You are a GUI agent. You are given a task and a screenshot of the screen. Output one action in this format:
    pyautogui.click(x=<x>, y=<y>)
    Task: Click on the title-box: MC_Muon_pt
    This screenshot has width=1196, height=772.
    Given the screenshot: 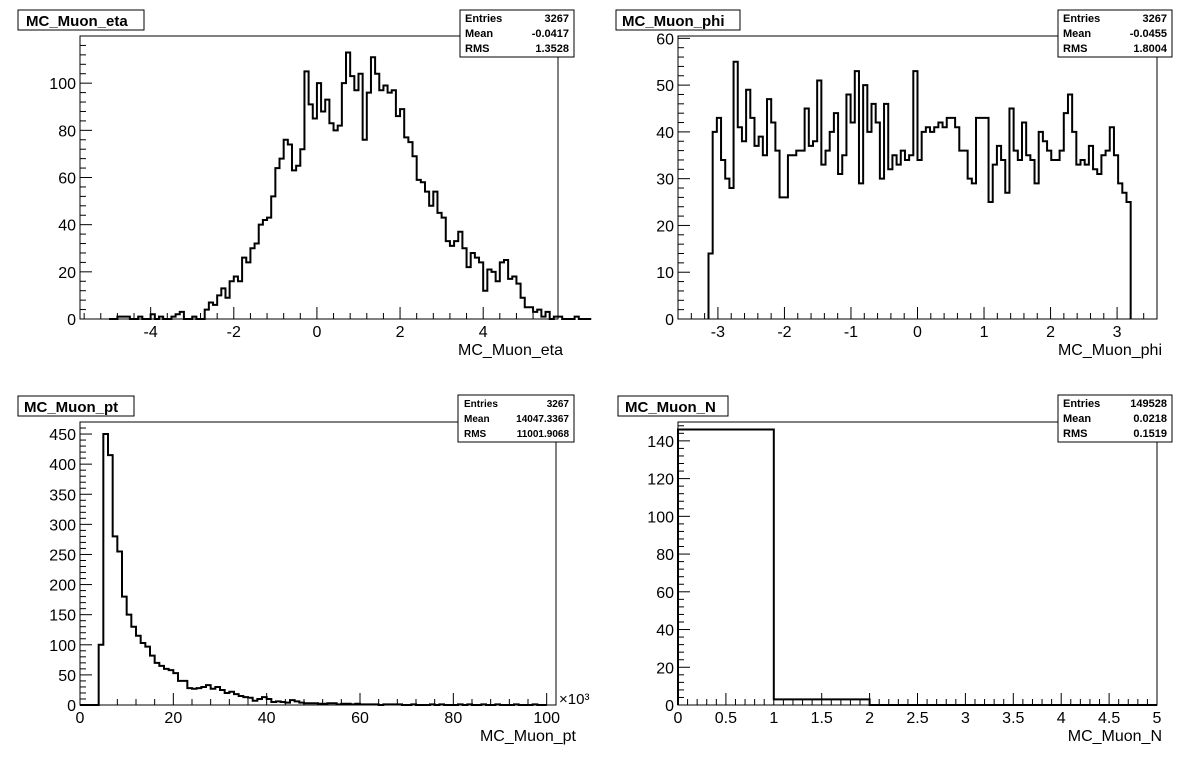 What is the action you would take?
    pyautogui.click(x=76, y=406)
    